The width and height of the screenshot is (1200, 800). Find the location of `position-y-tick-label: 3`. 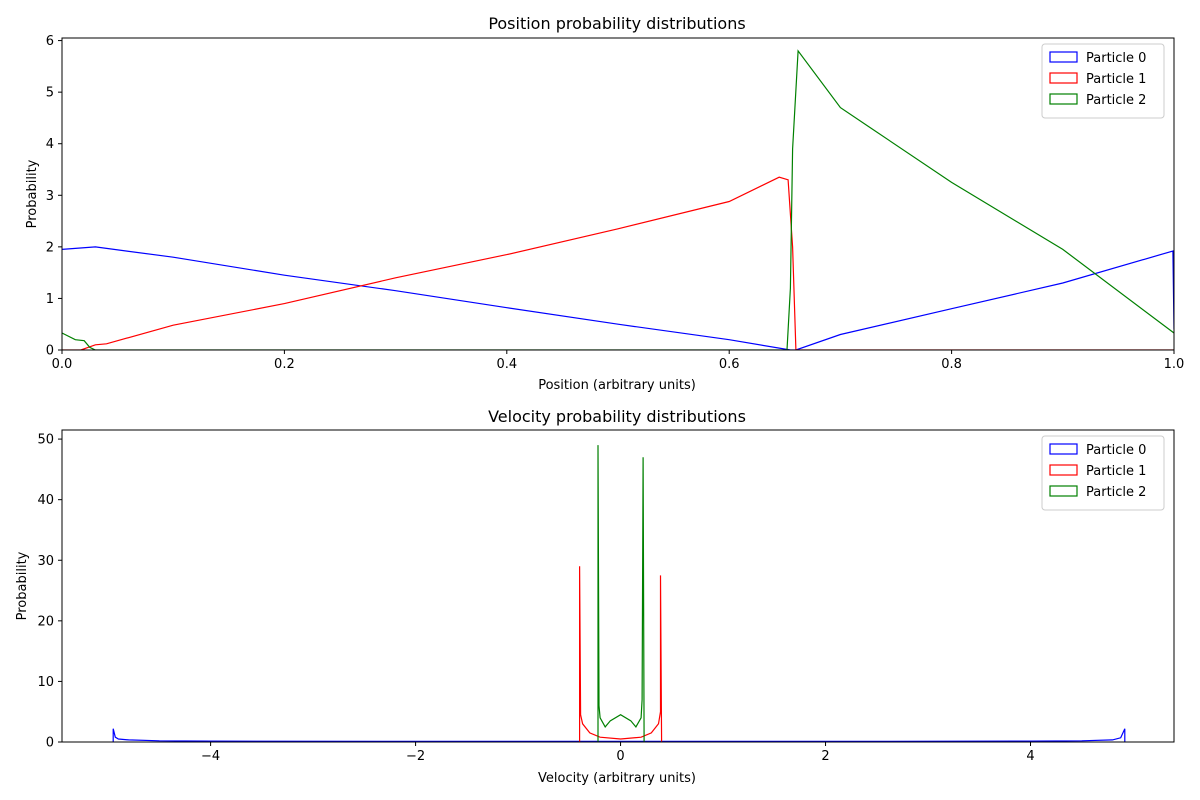

position-y-tick-label: 3 is located at coordinates (50, 196).